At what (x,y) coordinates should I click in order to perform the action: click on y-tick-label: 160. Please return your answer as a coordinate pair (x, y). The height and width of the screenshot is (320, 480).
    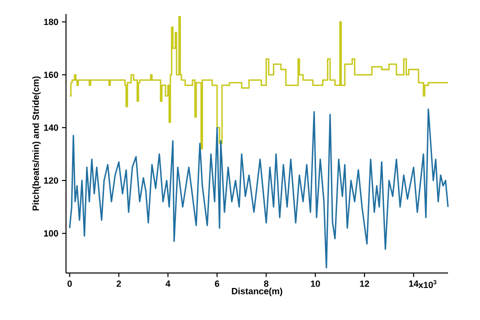
    Looking at the image, I should click on (51, 75).